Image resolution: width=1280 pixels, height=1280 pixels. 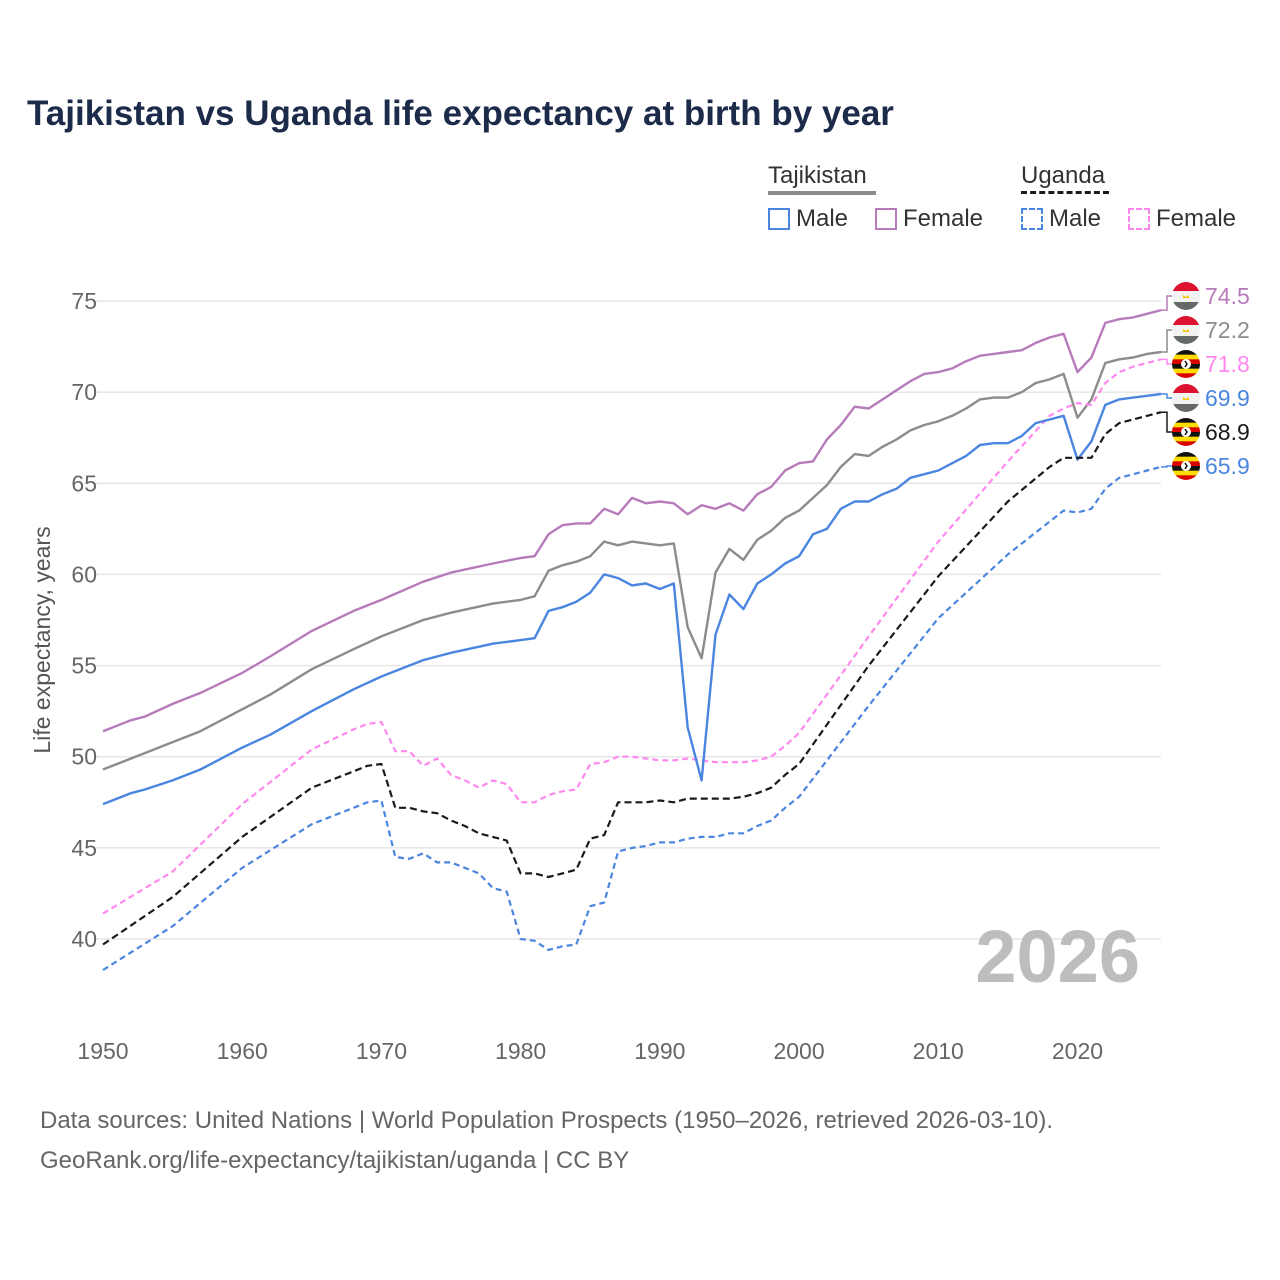 I want to click on legend-tajikistan-male: Male, so click(x=808, y=219).